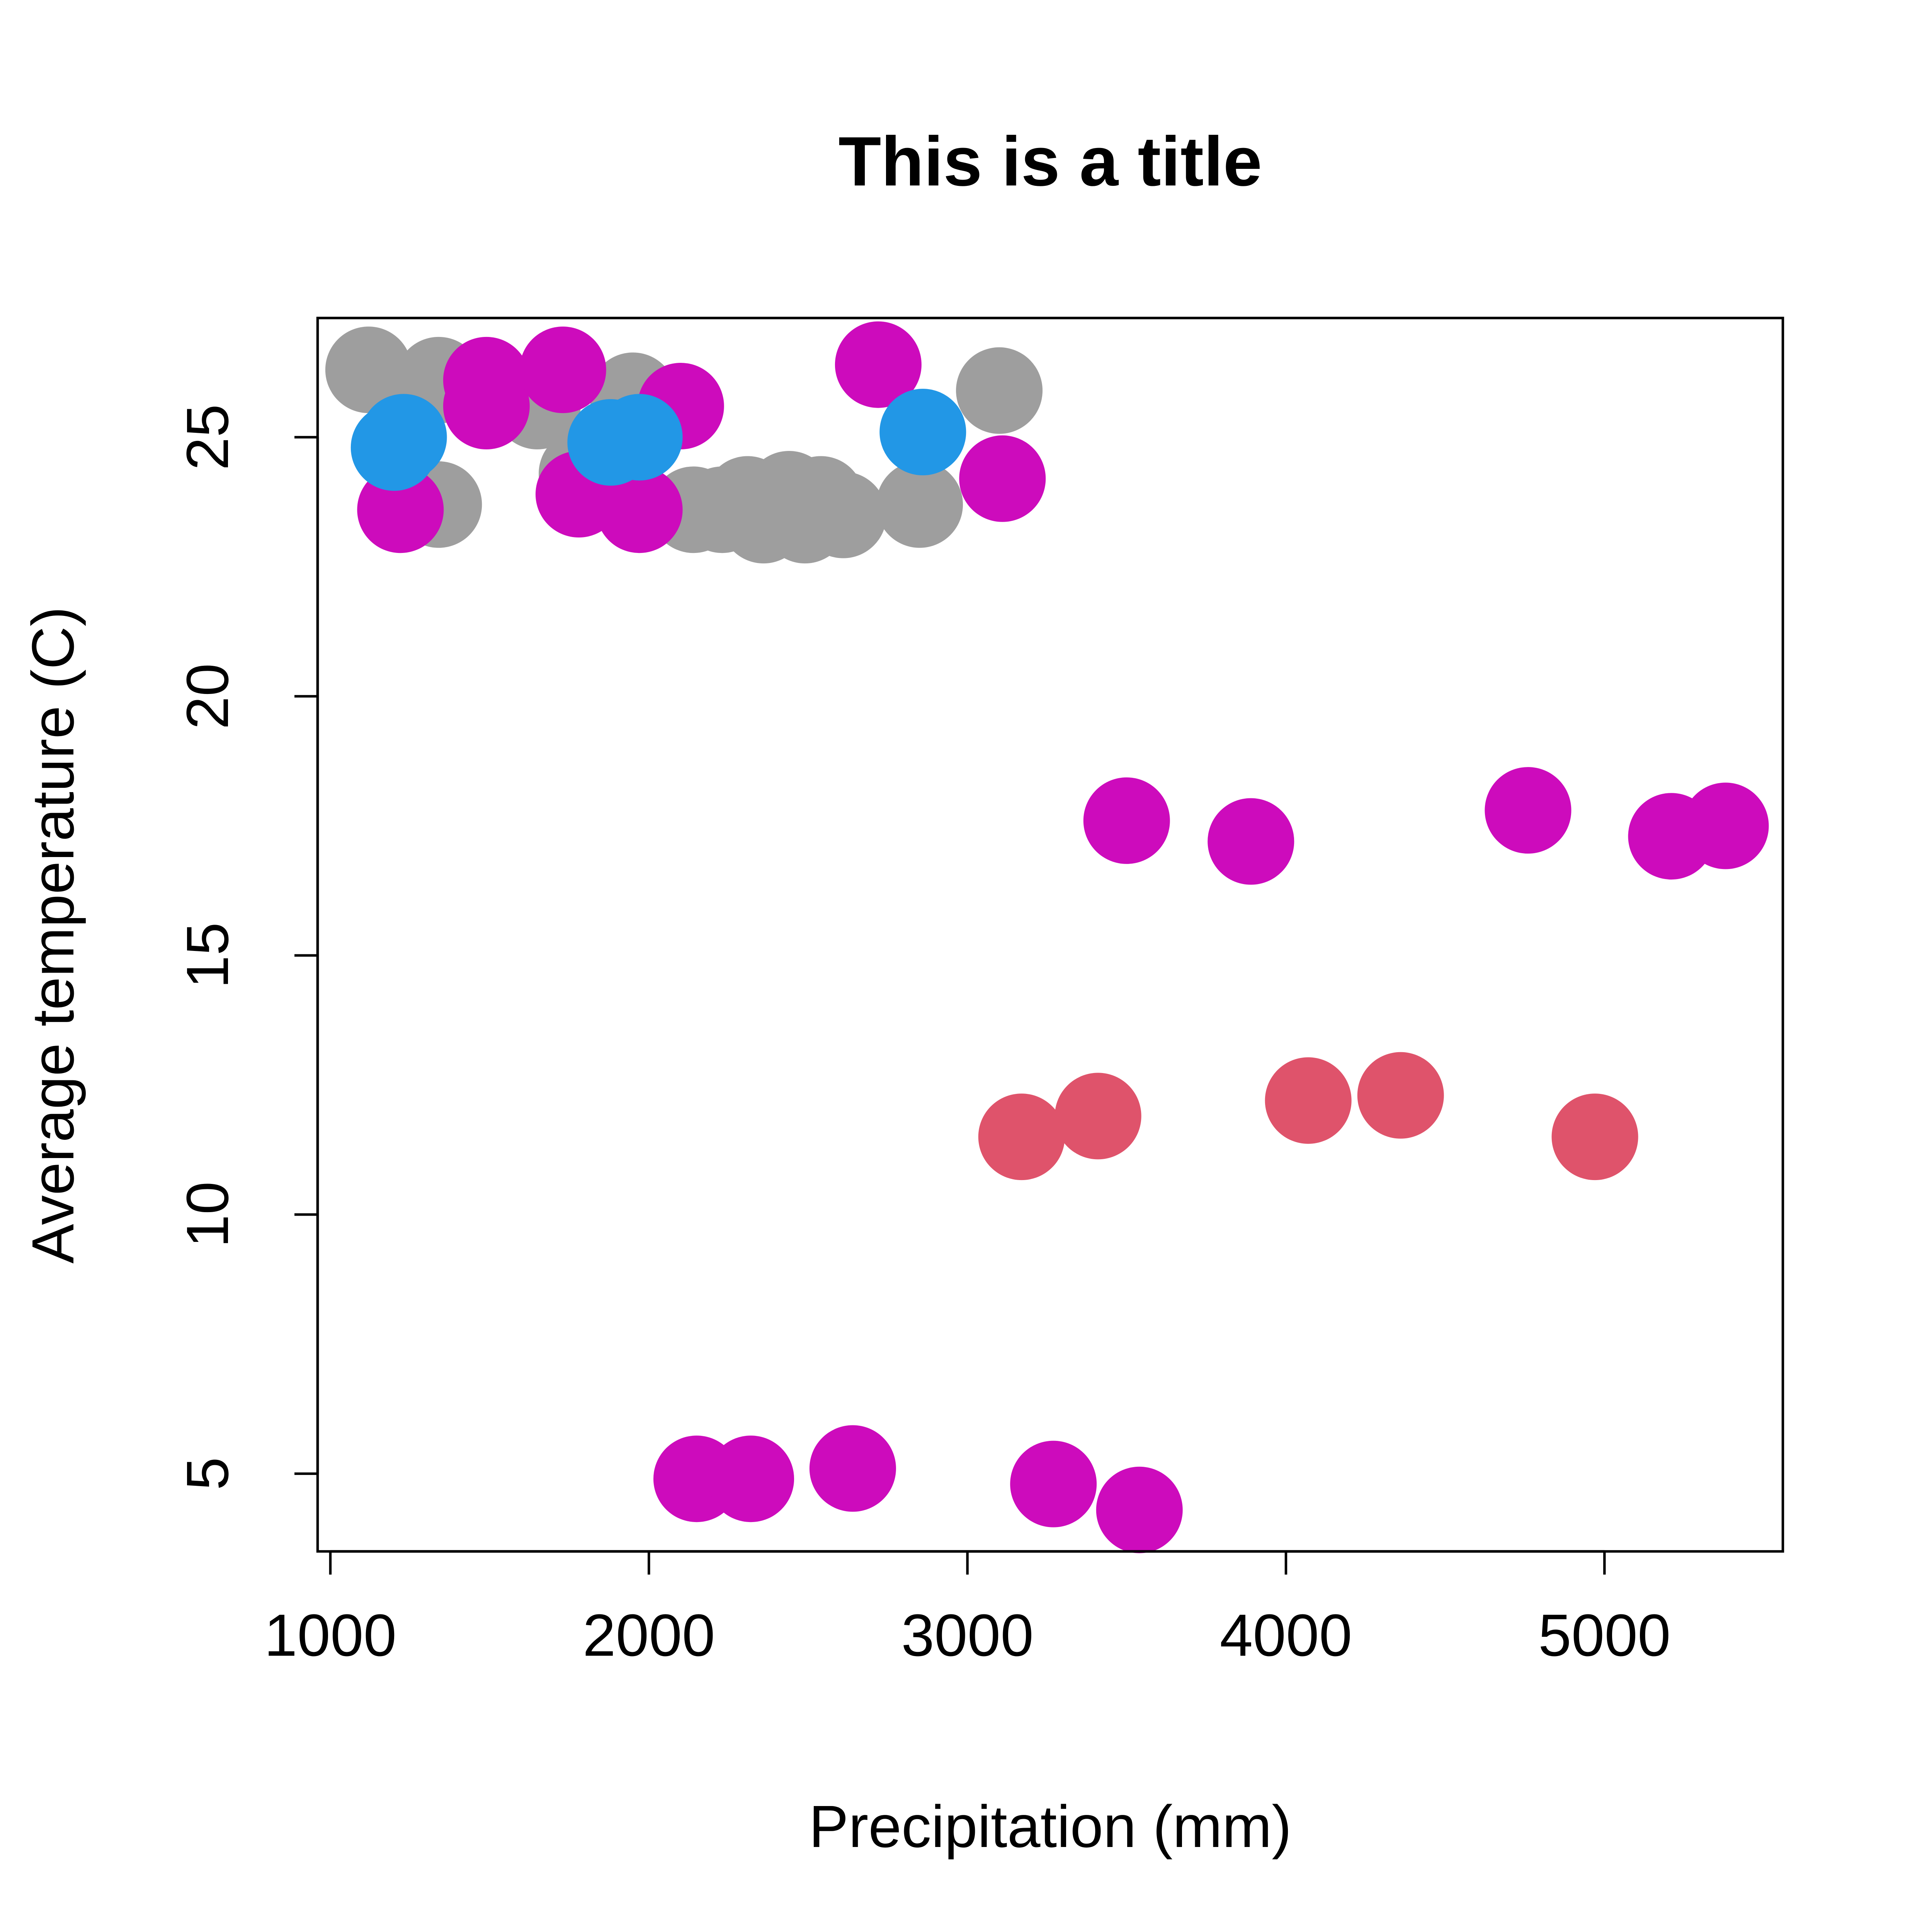  I want to click on y-tick-label: 15, so click(207, 955).